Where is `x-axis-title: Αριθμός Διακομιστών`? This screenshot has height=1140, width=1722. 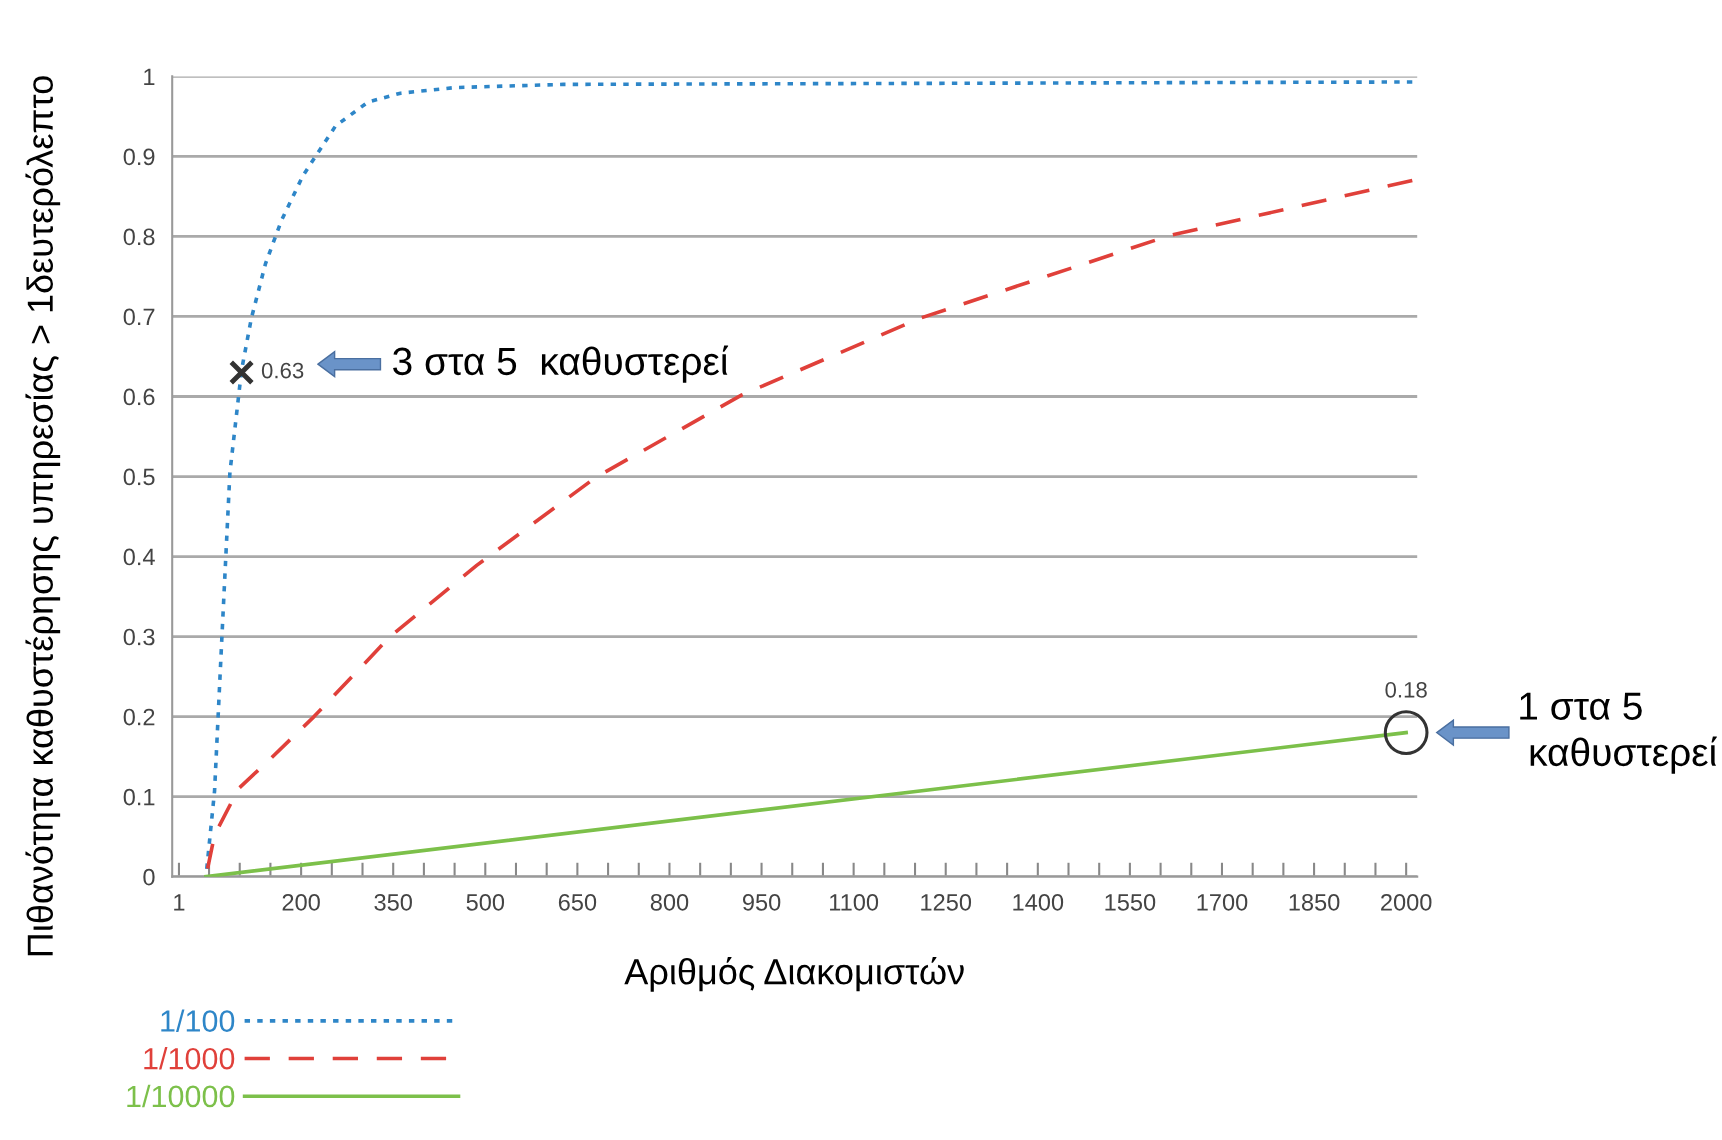 x-axis-title: Αριθμός Διακομιστών is located at coordinates (794, 974).